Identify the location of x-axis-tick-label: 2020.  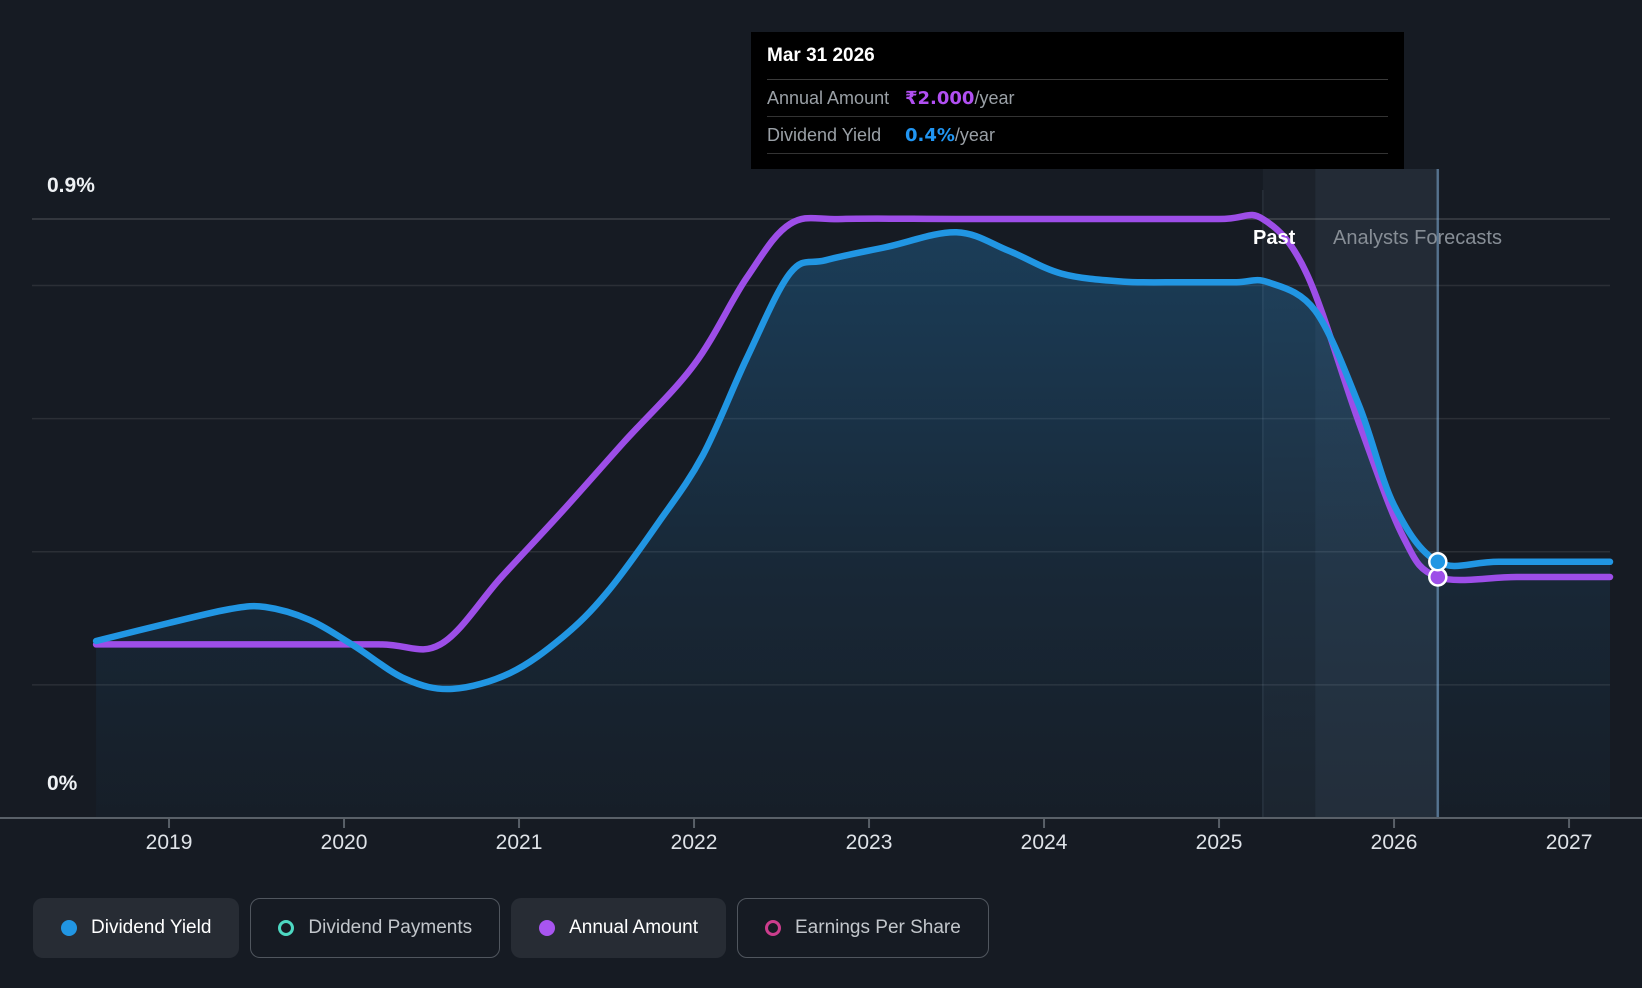
(344, 842).